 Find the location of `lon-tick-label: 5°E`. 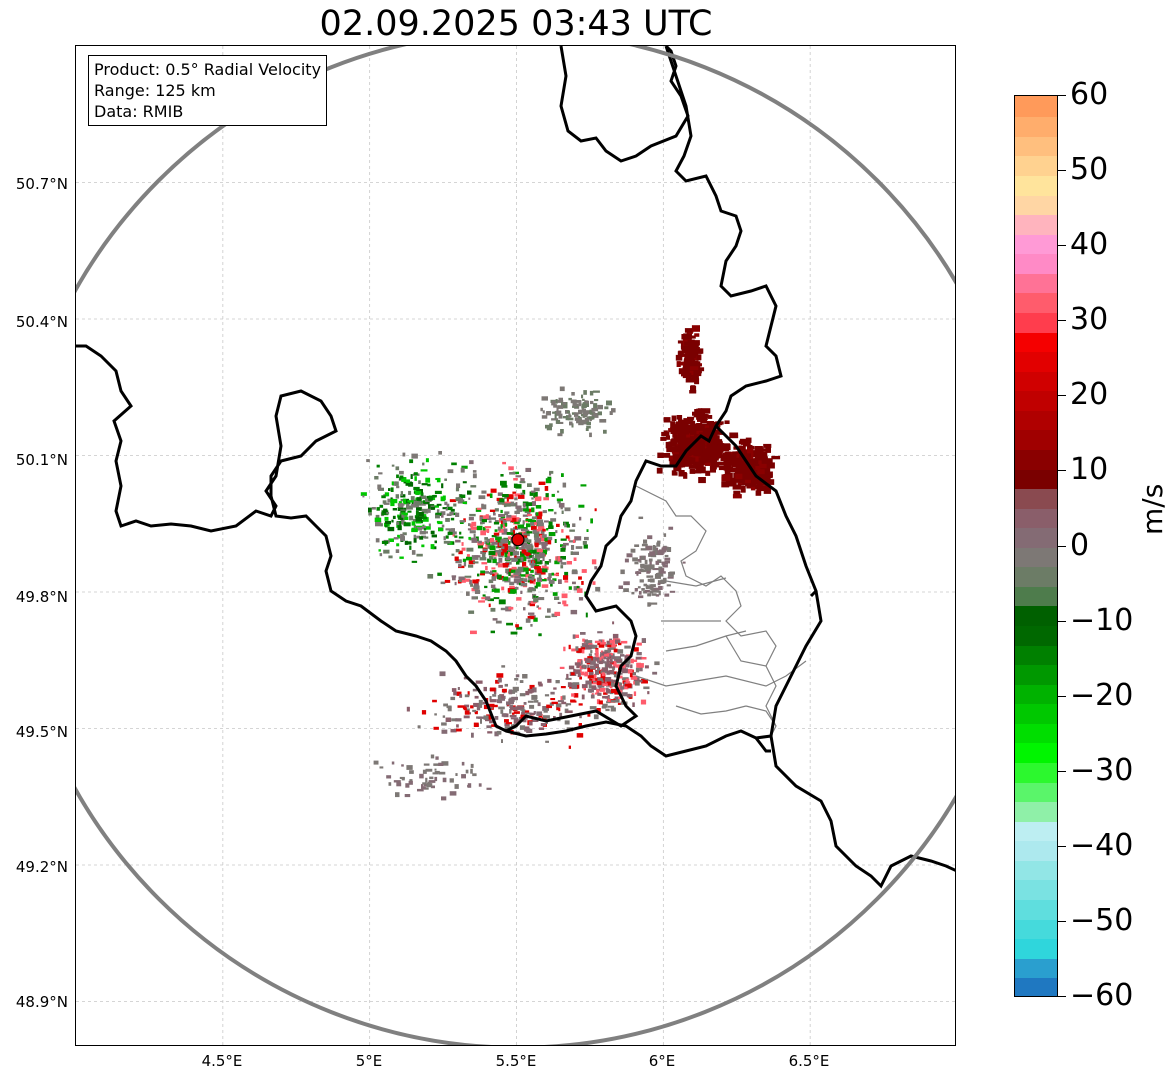

lon-tick-label: 5°E is located at coordinates (369, 1061).